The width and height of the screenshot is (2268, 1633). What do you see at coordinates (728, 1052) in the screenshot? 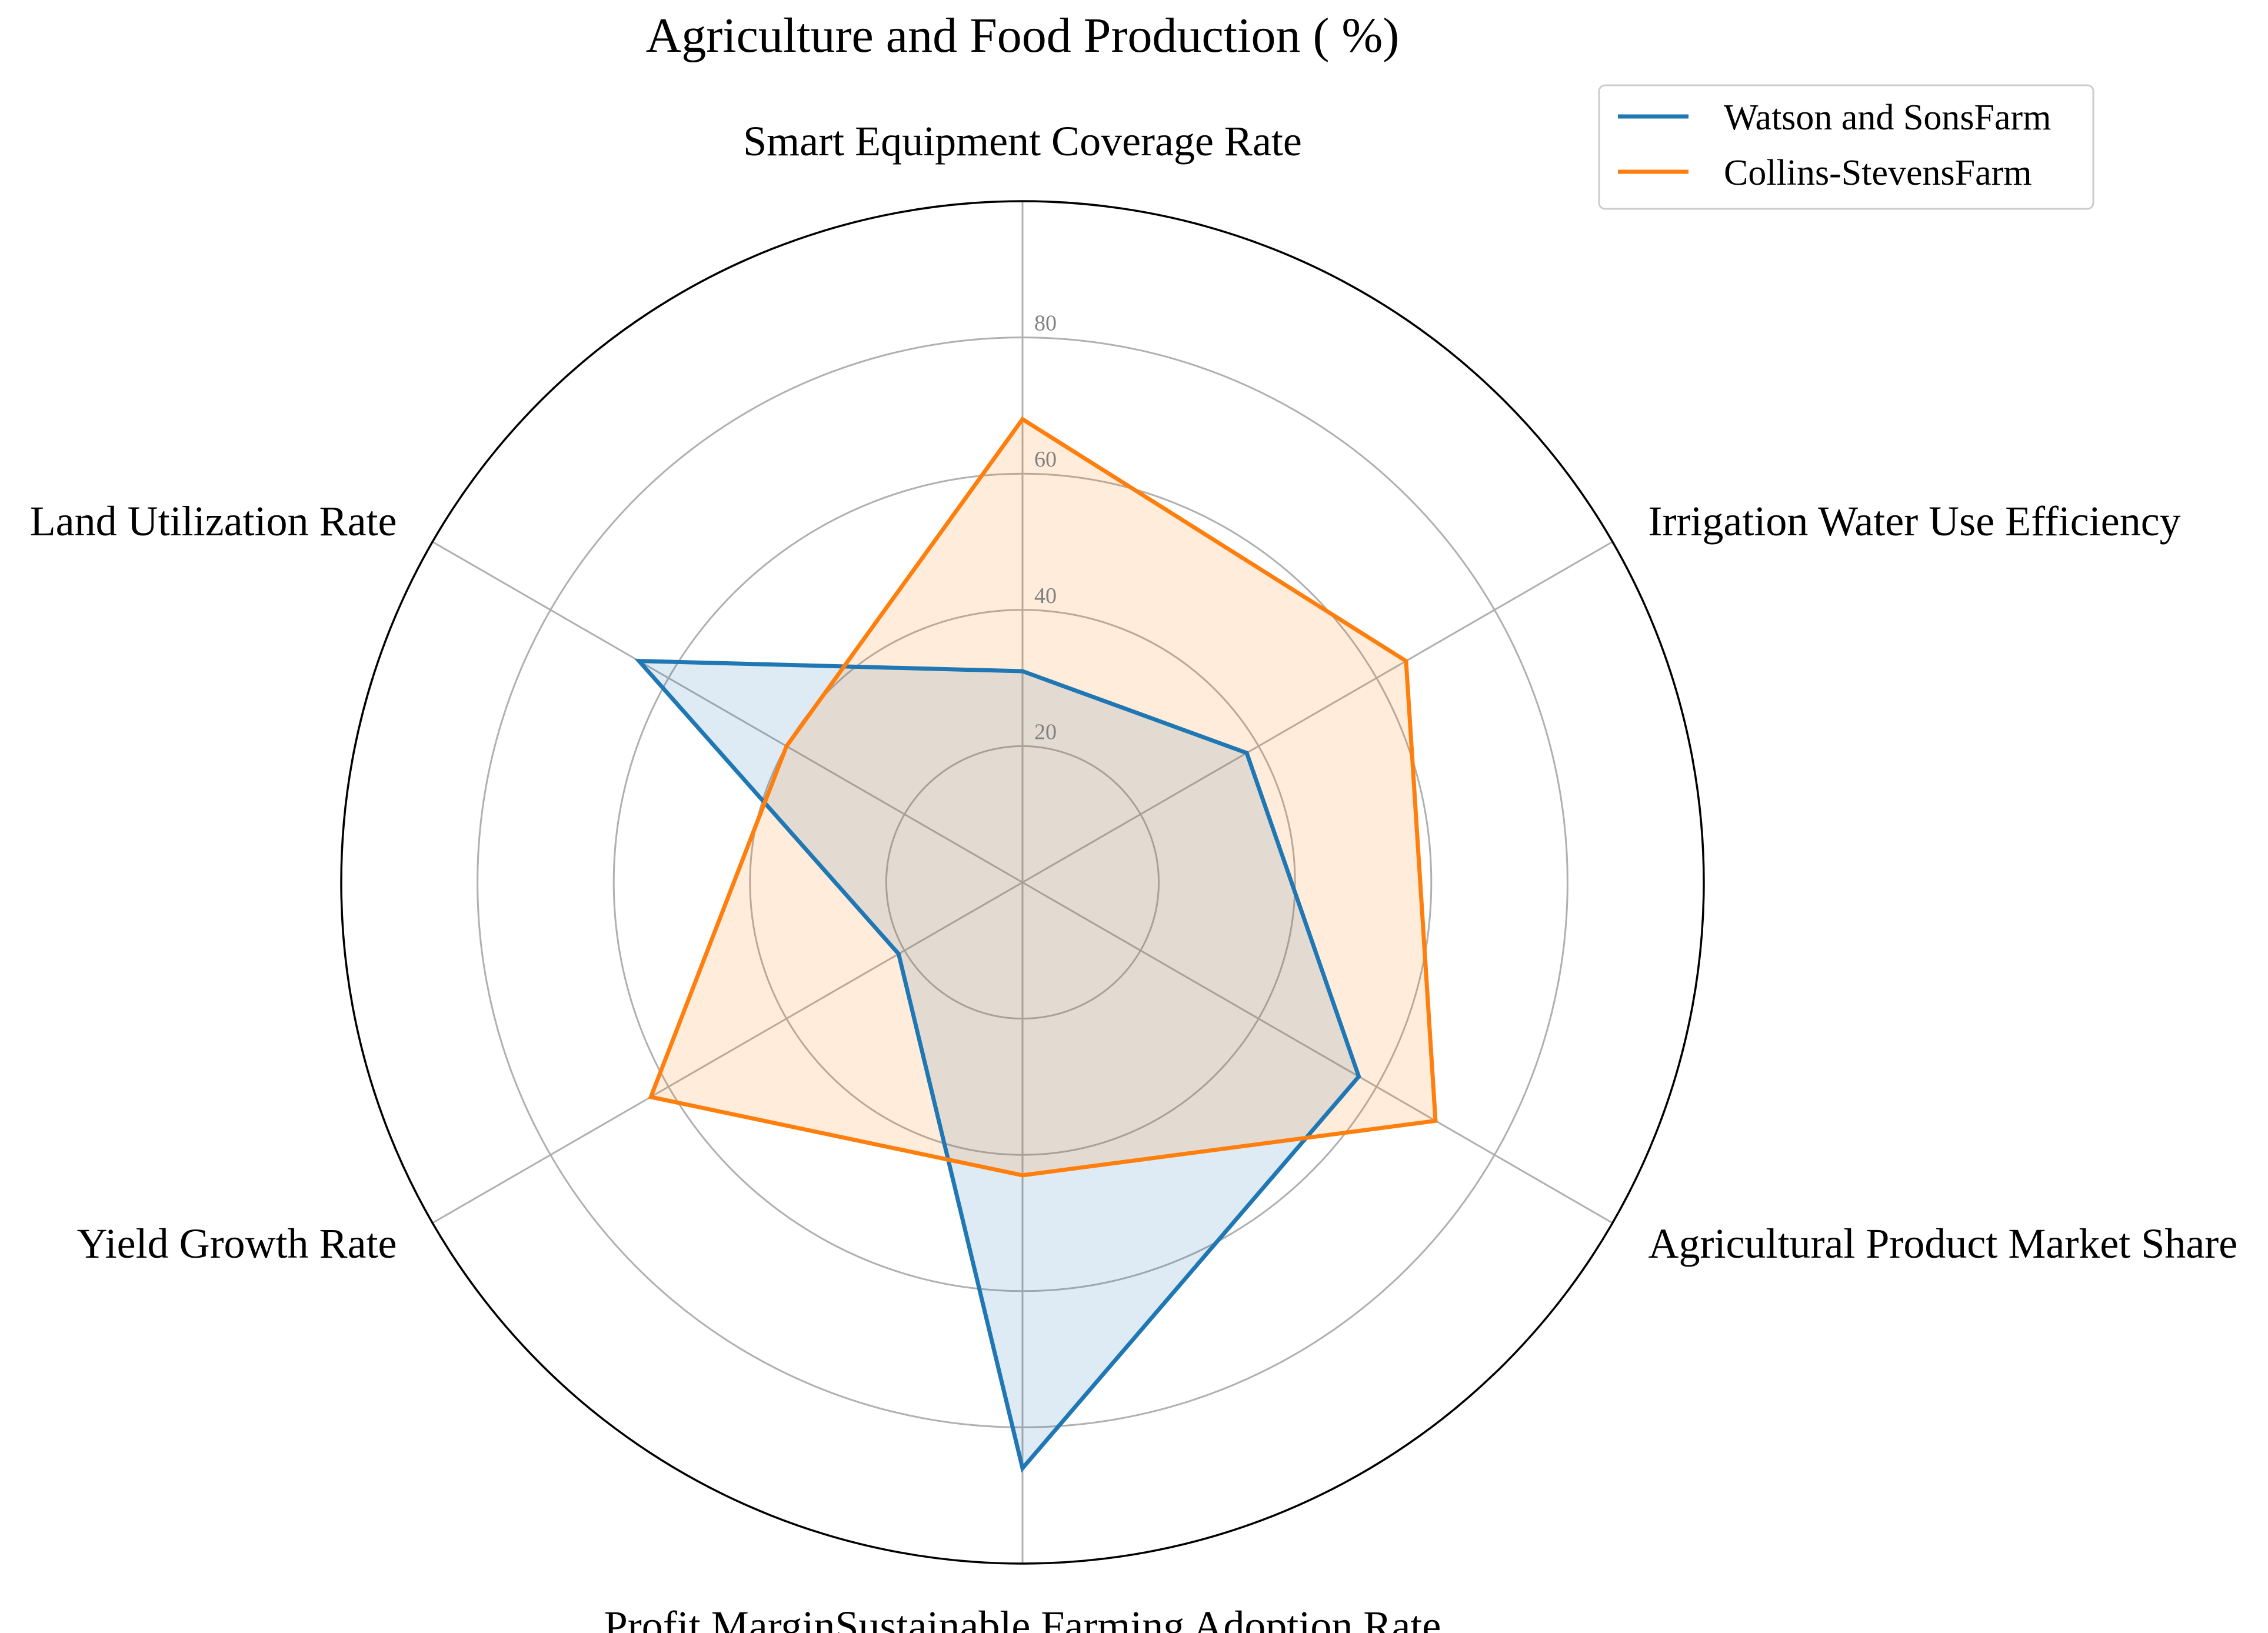
I see `grid-spoke-yield-growth-rate` at bounding box center [728, 1052].